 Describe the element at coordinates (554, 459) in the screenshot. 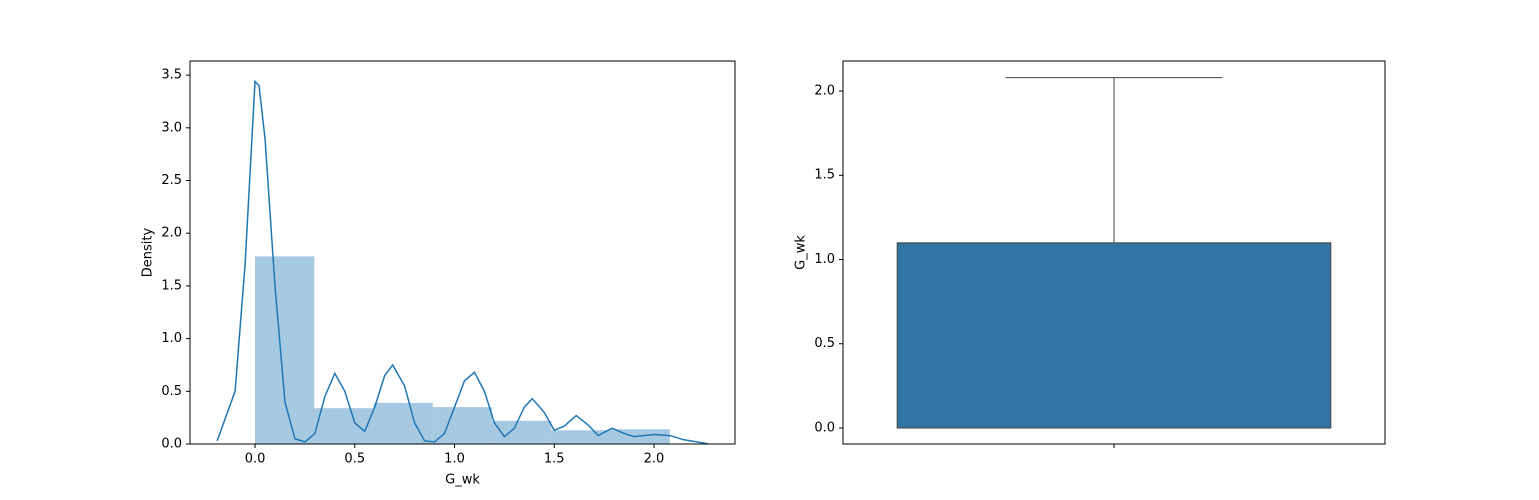

I see `x-tick-label: 1.5` at that location.